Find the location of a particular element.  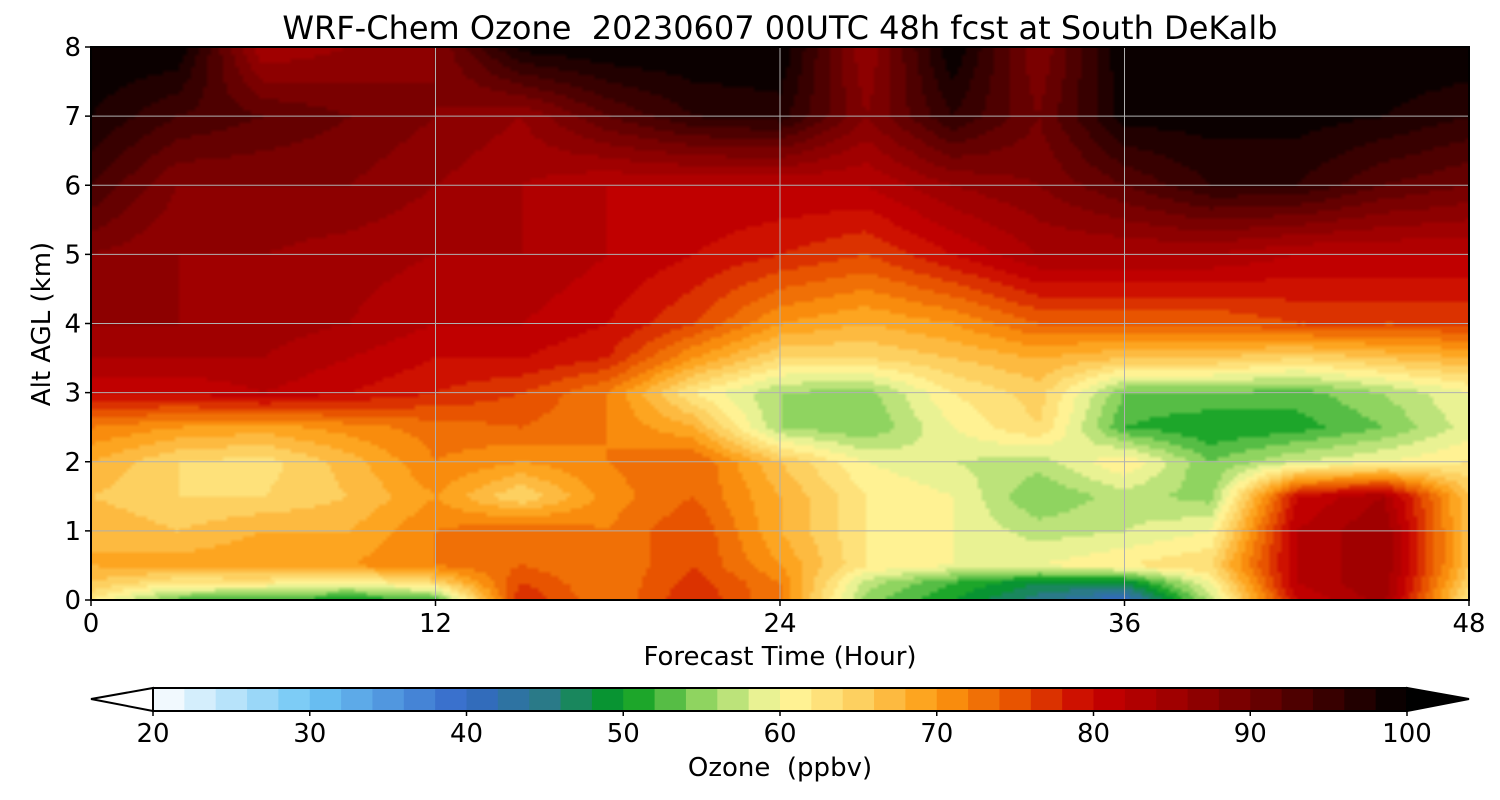

colorbar-tick-label: 20 is located at coordinates (152, 734).